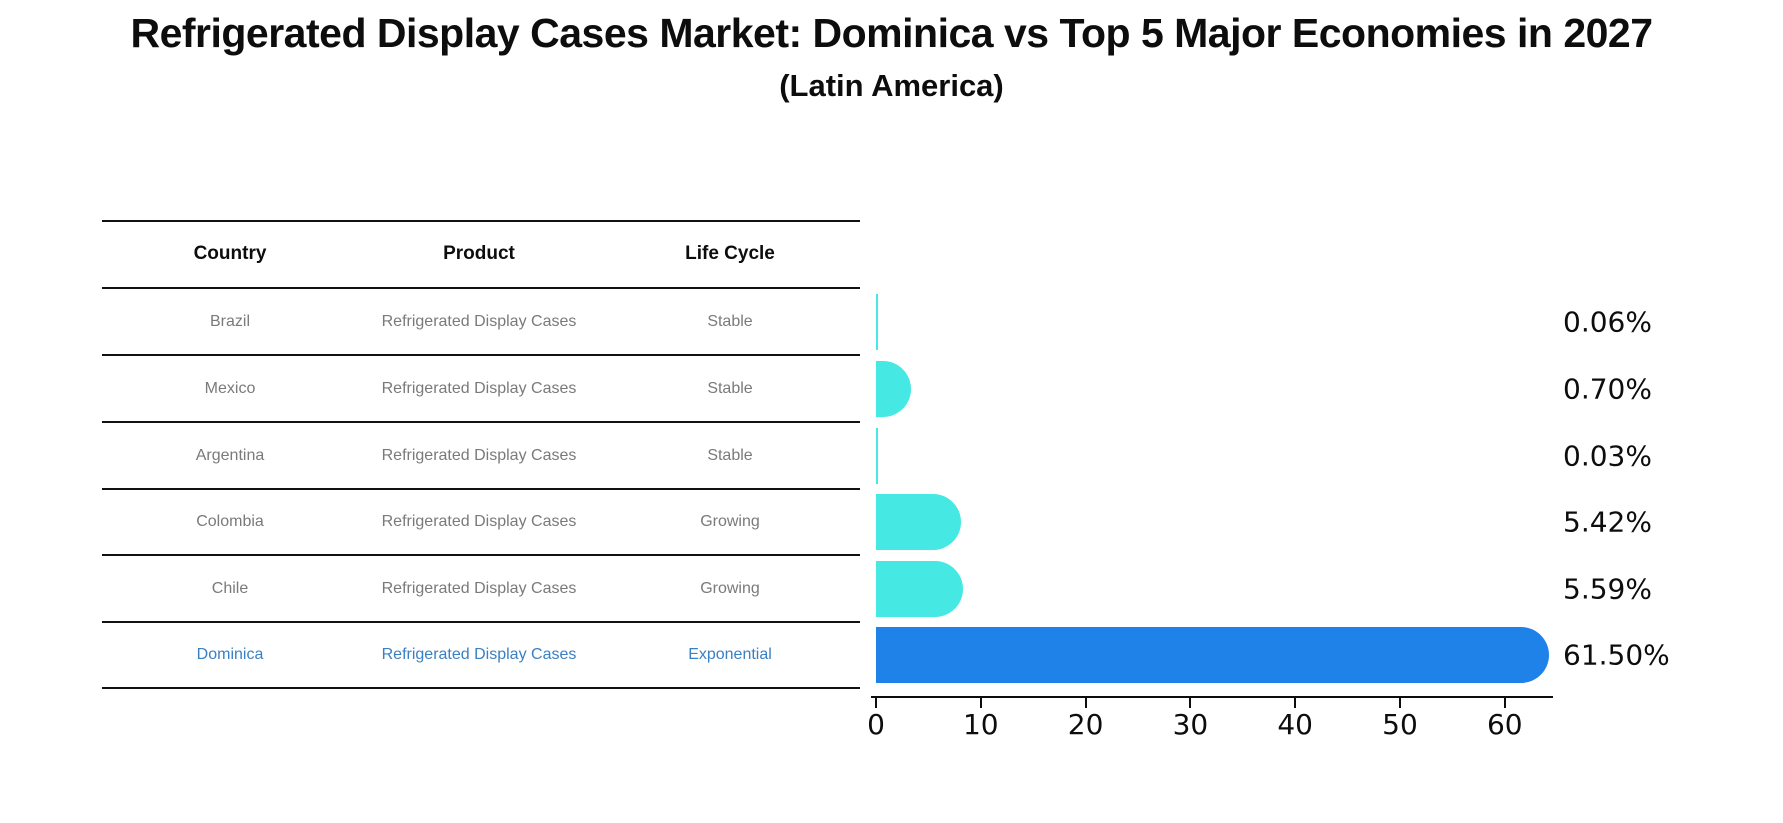 The height and width of the screenshot is (823, 1783). I want to click on table-cell-country: Colombia, so click(230, 521).